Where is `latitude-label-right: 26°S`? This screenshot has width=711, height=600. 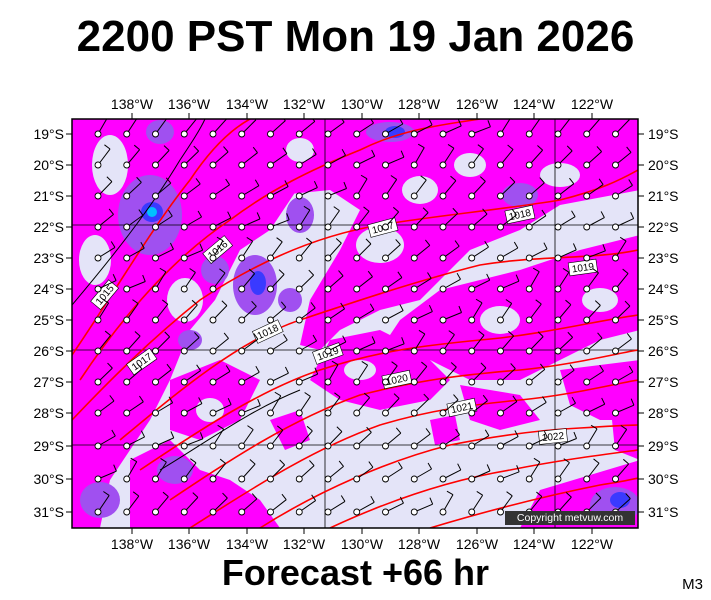 latitude-label-right: 26°S is located at coordinates (663, 351).